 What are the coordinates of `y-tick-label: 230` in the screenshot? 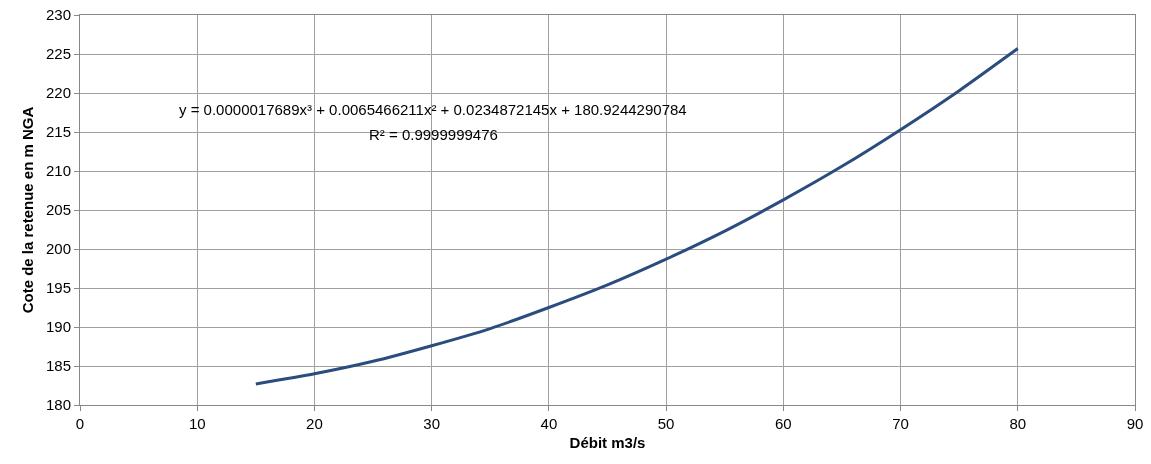 It's located at (58, 15).